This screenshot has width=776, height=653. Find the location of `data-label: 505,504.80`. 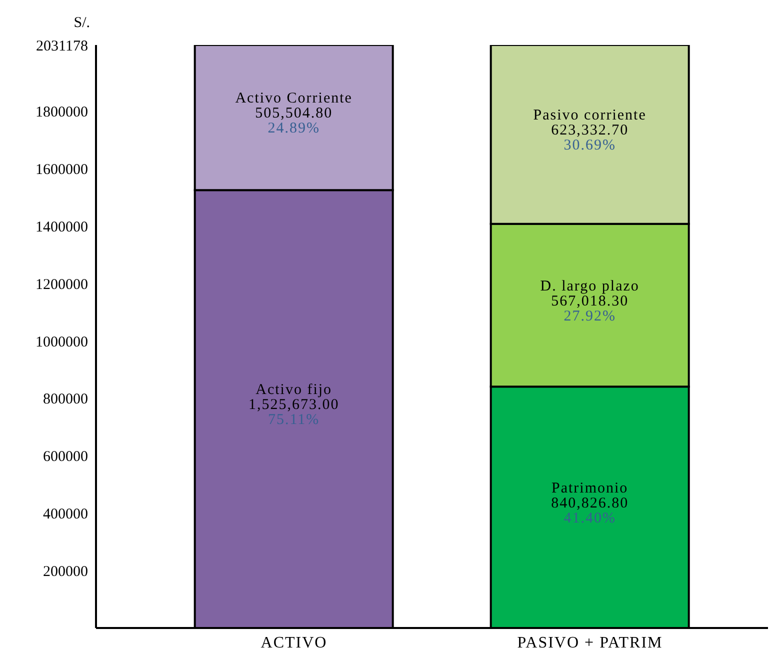

data-label: 505,504.80 is located at coordinates (294, 114).